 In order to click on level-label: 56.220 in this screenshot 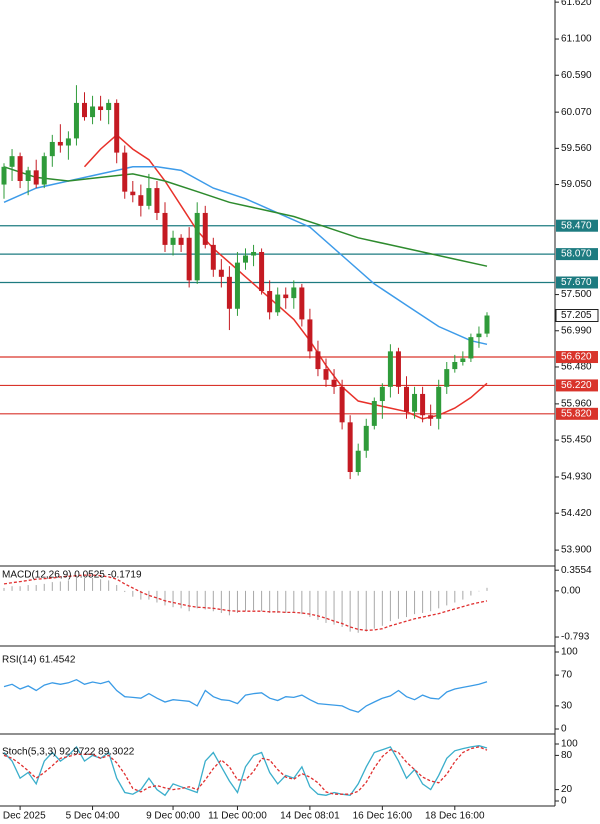, I will do `click(576, 385)`.